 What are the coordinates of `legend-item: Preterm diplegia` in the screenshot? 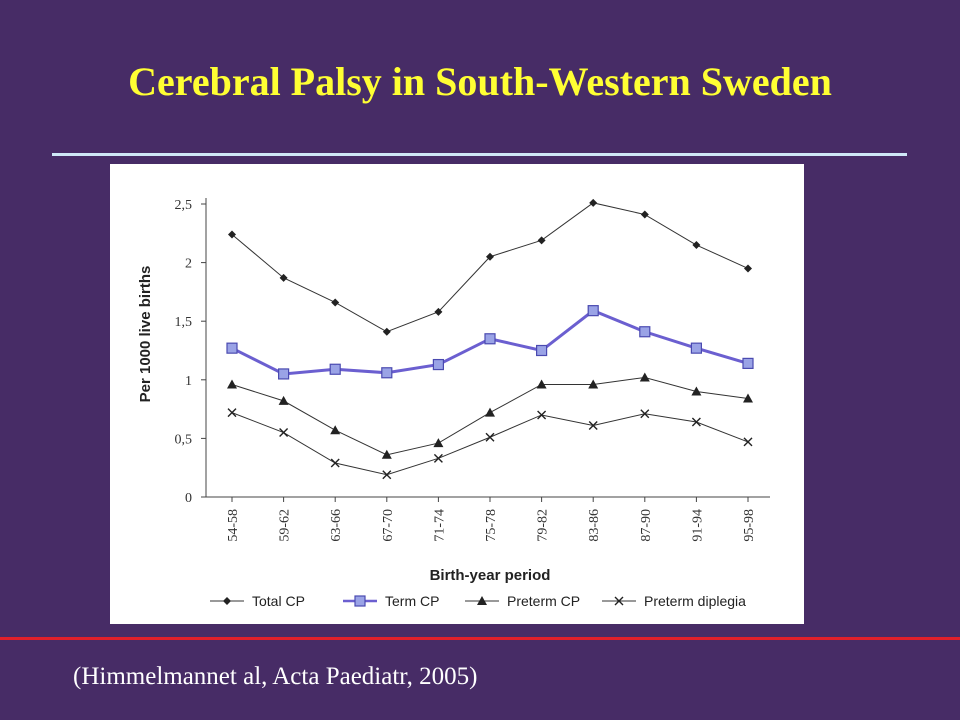 It's located at (674, 601).